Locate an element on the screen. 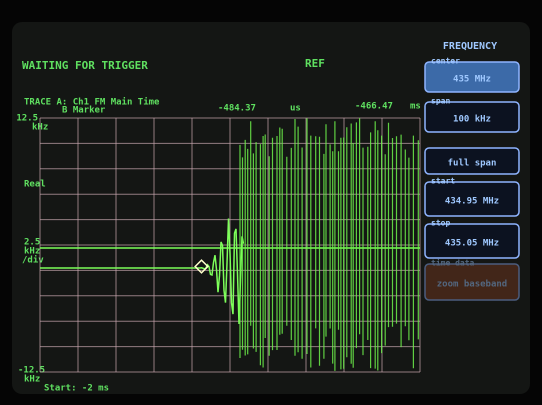 This screenshot has height=405, width=542. menu-title: FREQUENCY is located at coordinates (470, 46).